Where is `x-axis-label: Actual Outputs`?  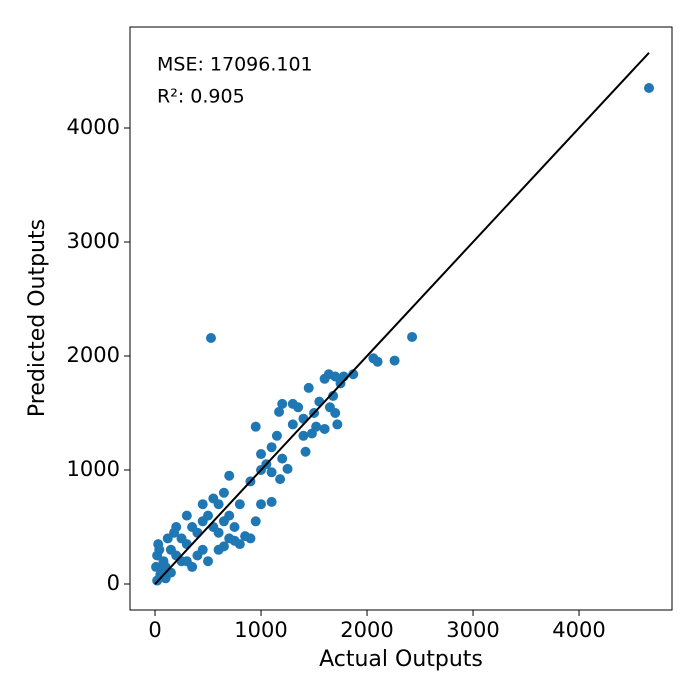 x-axis-label: Actual Outputs is located at coordinates (401, 659).